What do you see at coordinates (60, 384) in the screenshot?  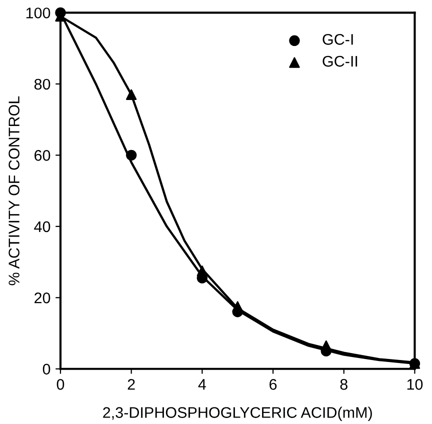 I see `x-tick-label: 0` at bounding box center [60, 384].